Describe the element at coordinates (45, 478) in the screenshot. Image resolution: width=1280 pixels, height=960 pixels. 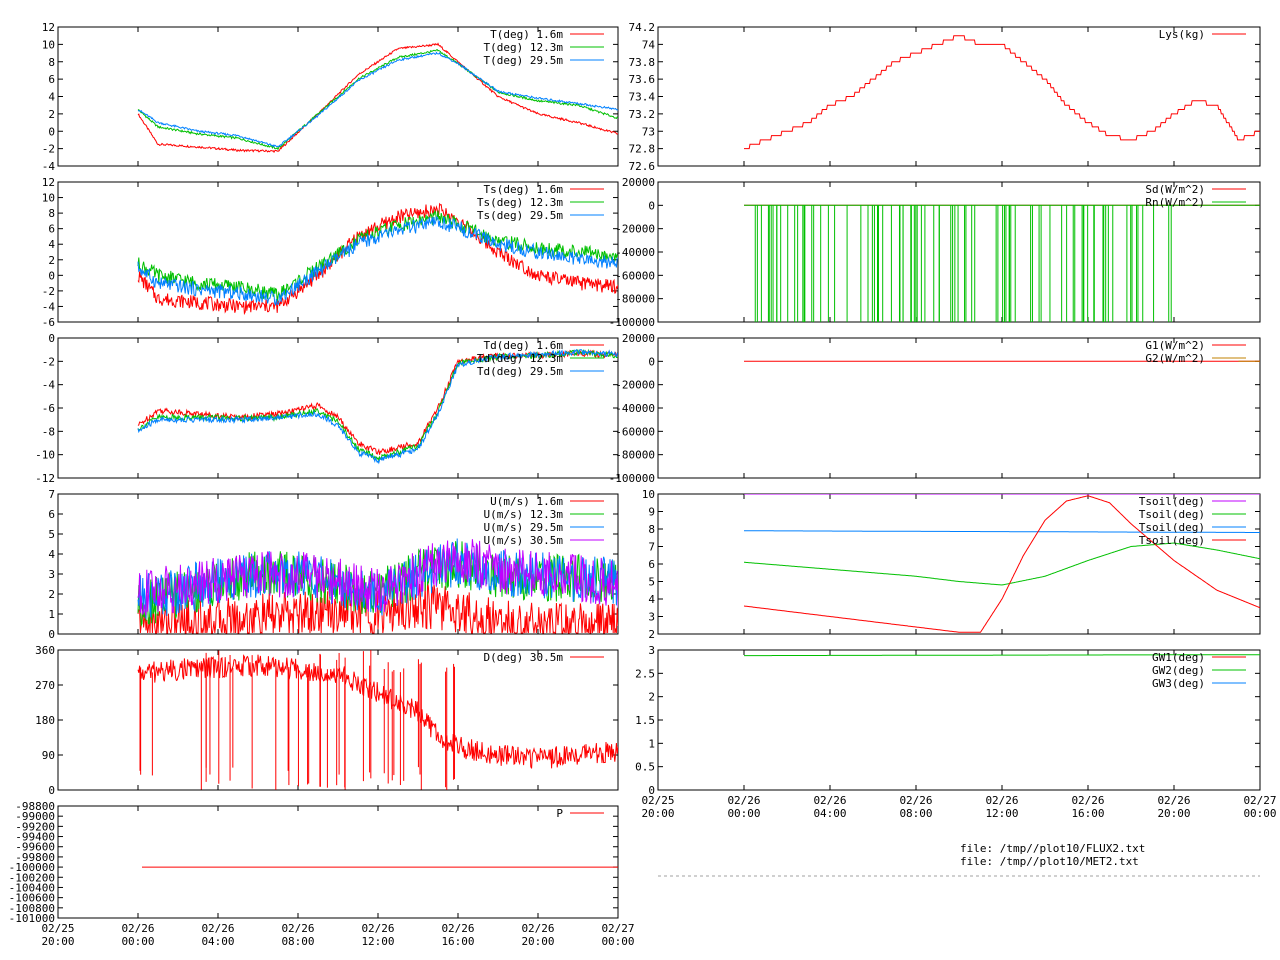
I see `y-tick-label: -12` at that location.